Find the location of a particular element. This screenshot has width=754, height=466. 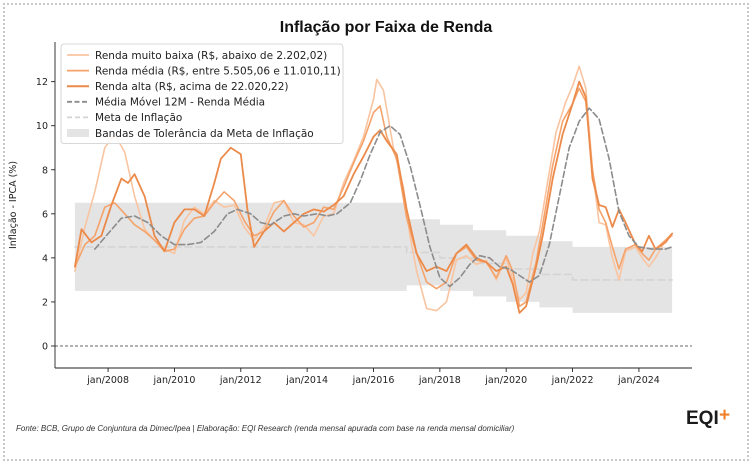

y-axis-label: Inflação - IPCA (%) is located at coordinates (13, 205).